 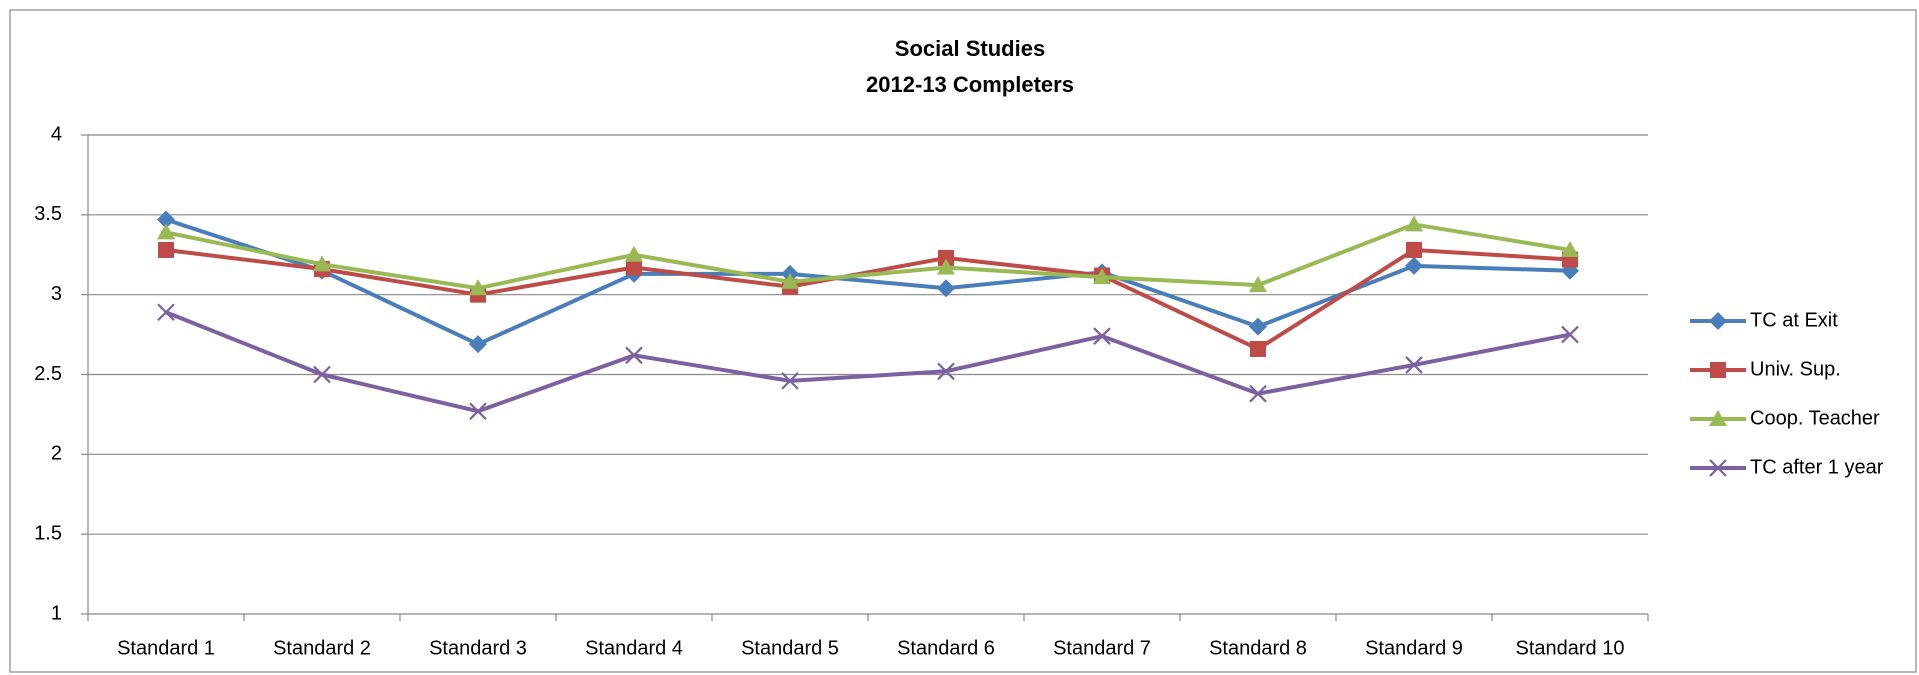 What do you see at coordinates (478, 648) in the screenshot?
I see `x-tick-label: Standard 3` at bounding box center [478, 648].